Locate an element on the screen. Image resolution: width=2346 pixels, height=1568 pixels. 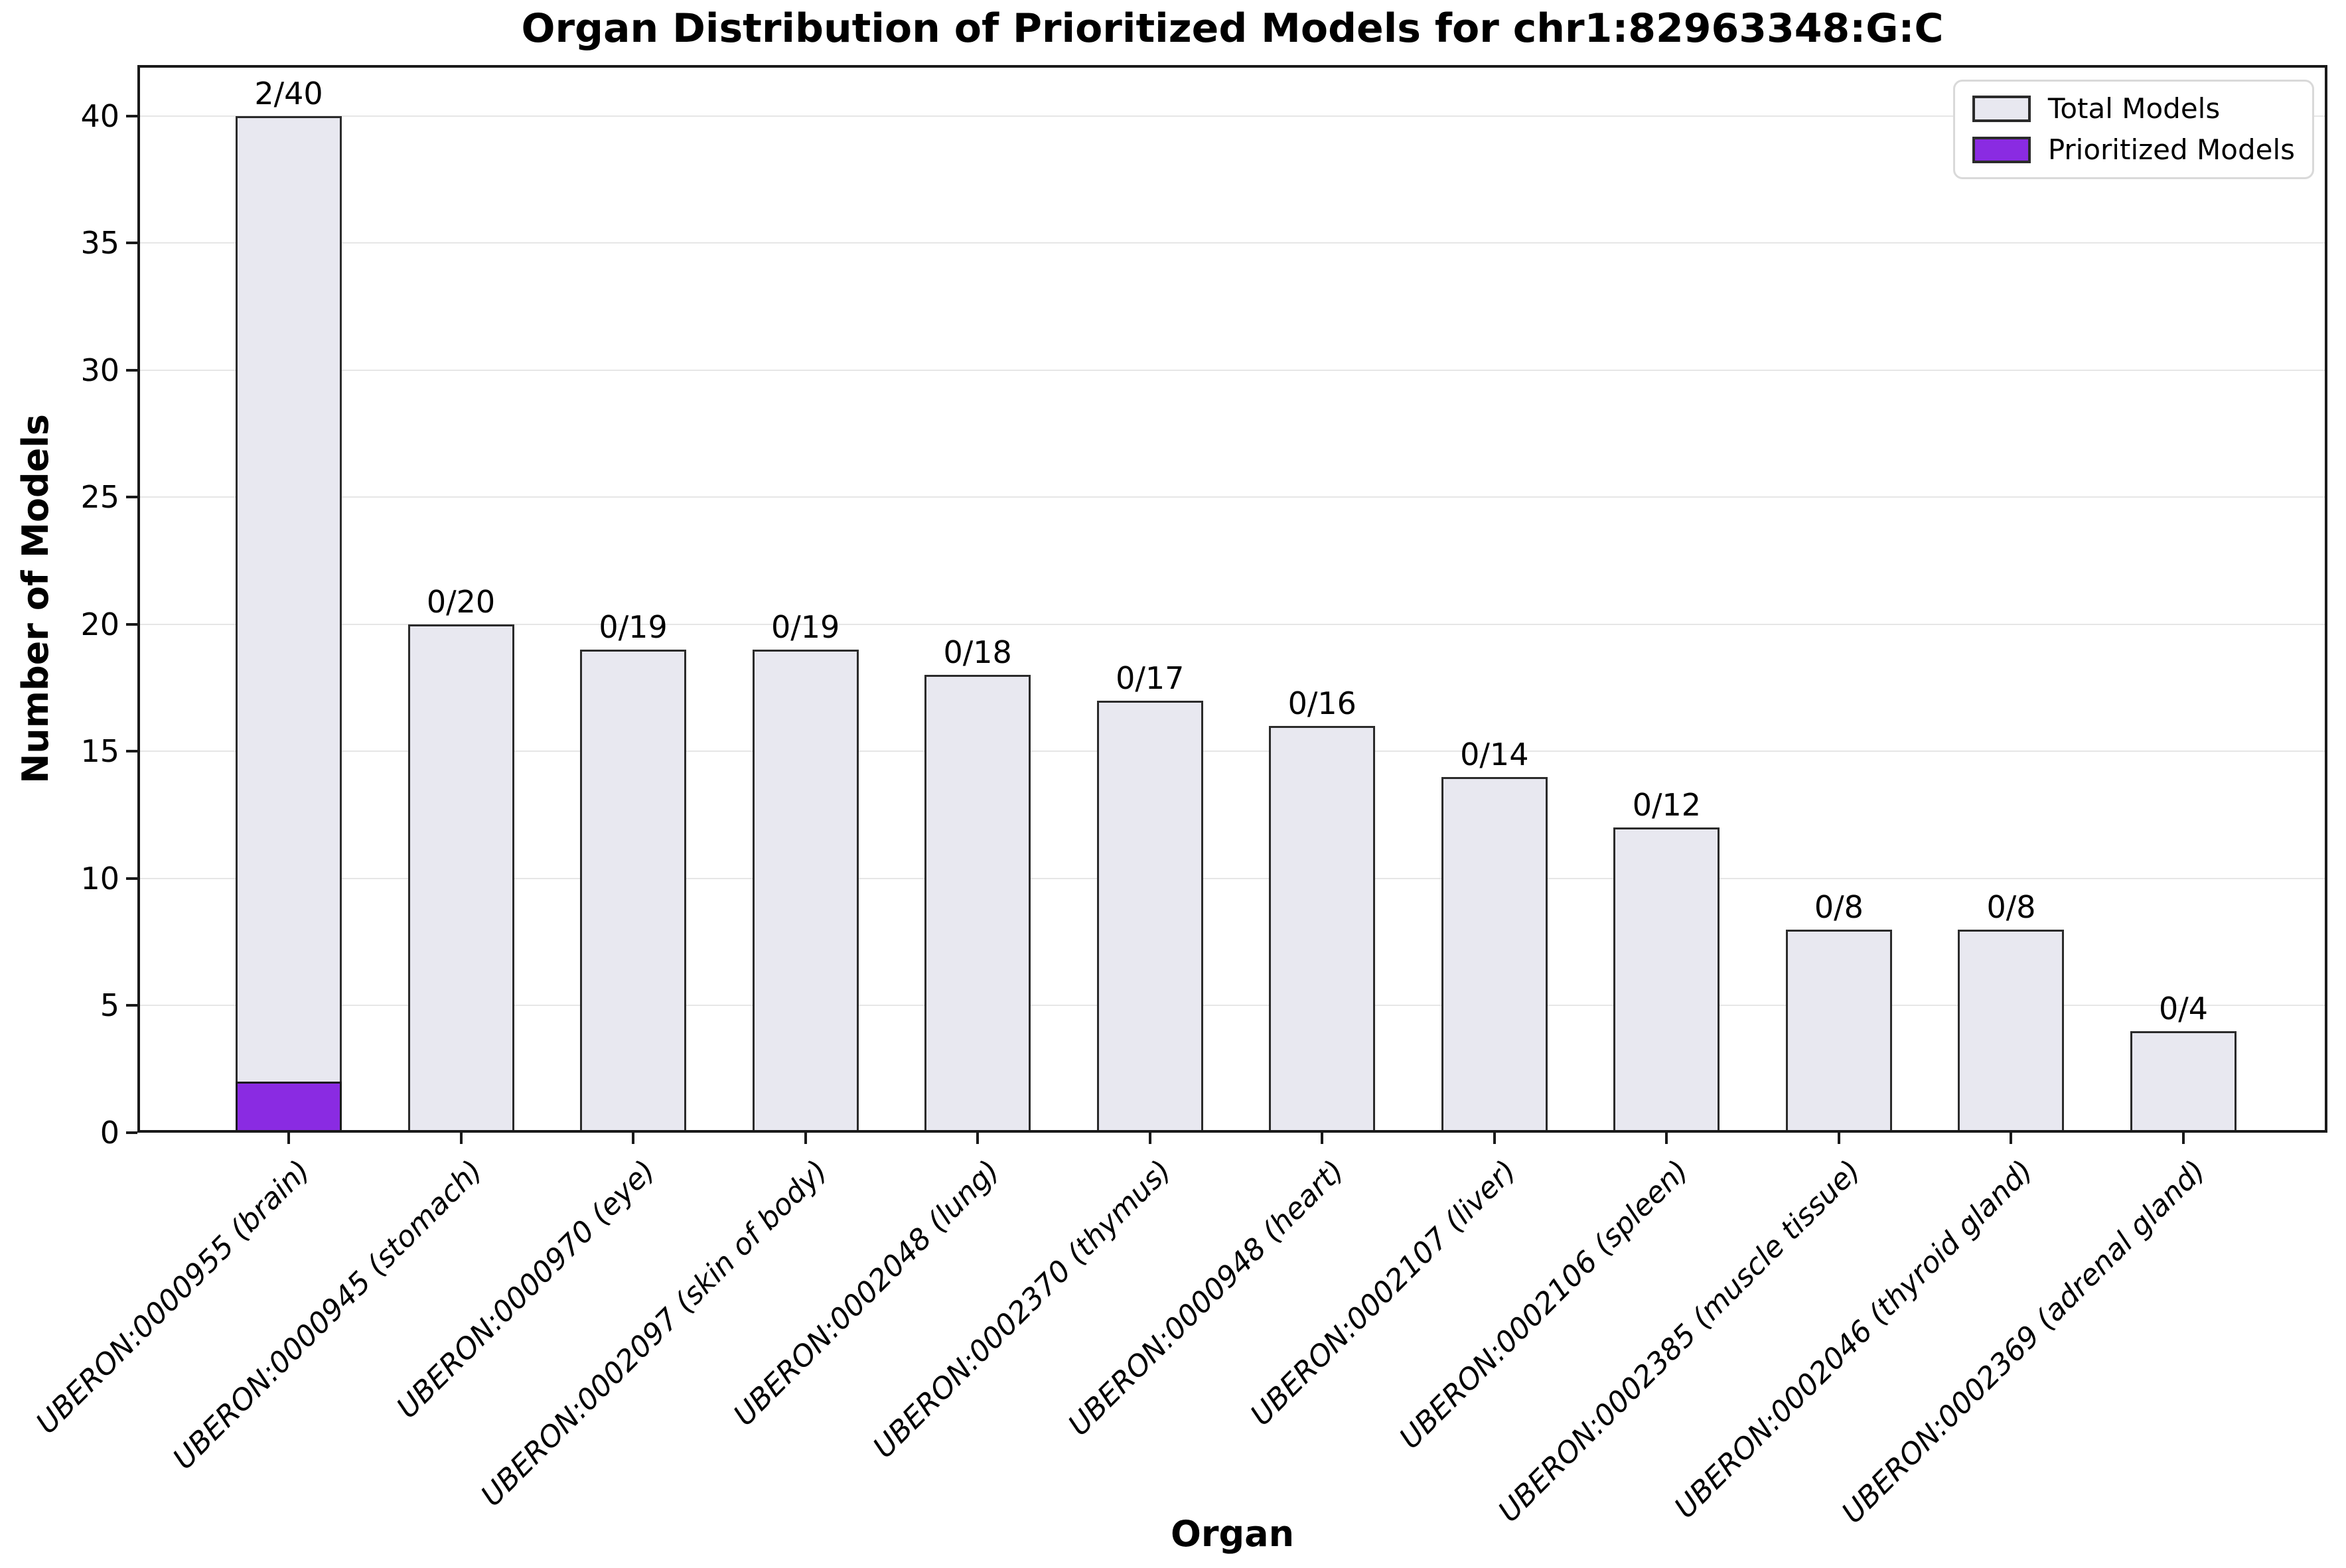
x-tick-label: UBERON:0000948 (heart) is located at coordinates (1206, 1298).